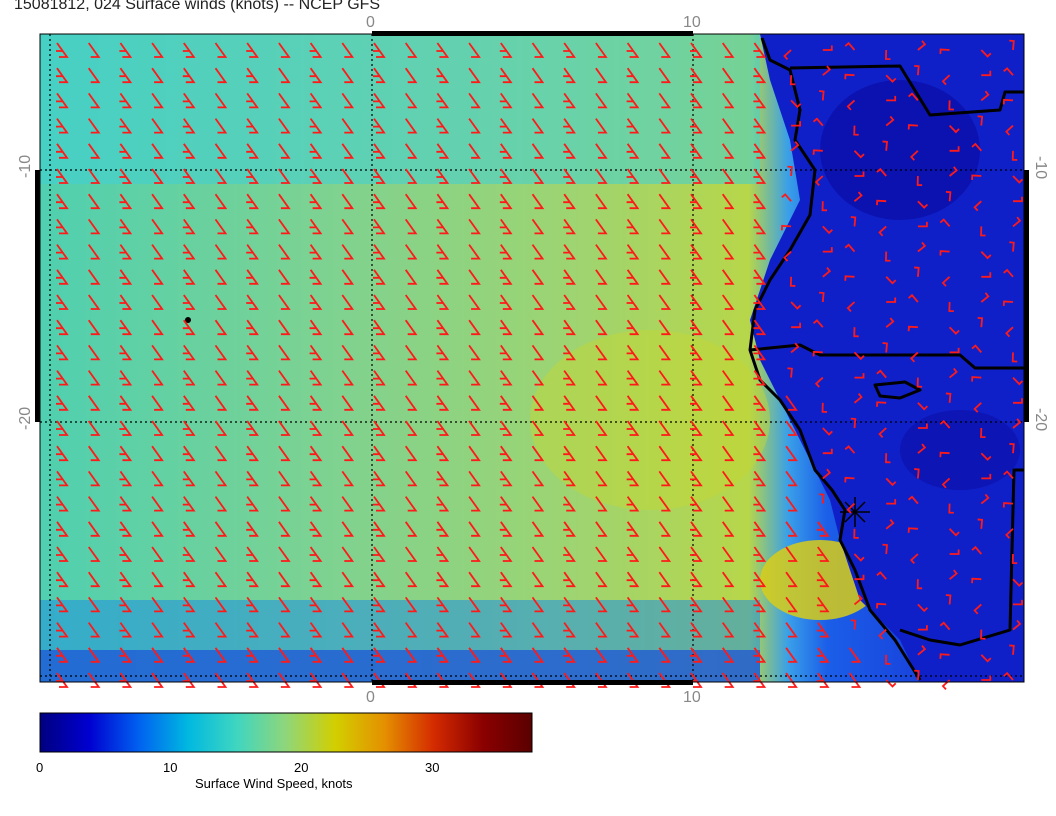  I want to click on left-label-minus10: -10, so click(25, 166).